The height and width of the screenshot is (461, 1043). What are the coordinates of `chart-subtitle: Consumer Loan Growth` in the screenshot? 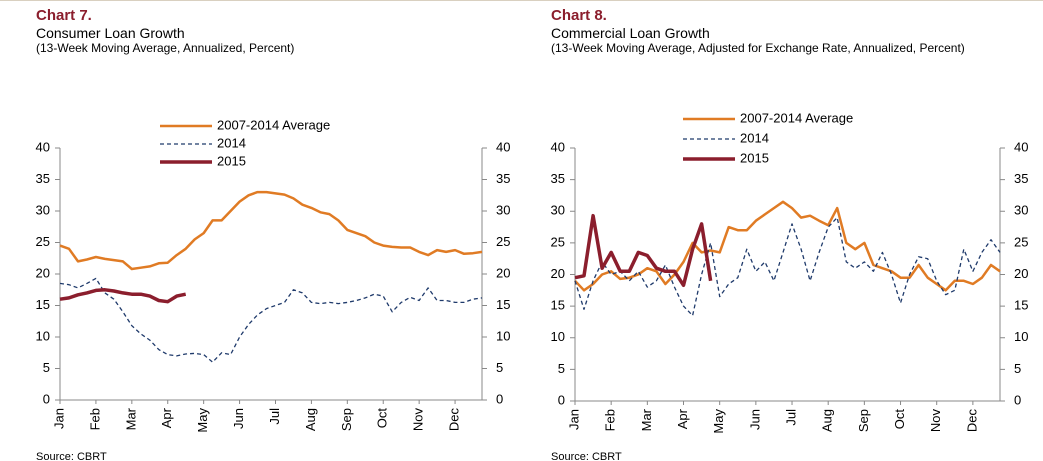 It's located at (110, 33).